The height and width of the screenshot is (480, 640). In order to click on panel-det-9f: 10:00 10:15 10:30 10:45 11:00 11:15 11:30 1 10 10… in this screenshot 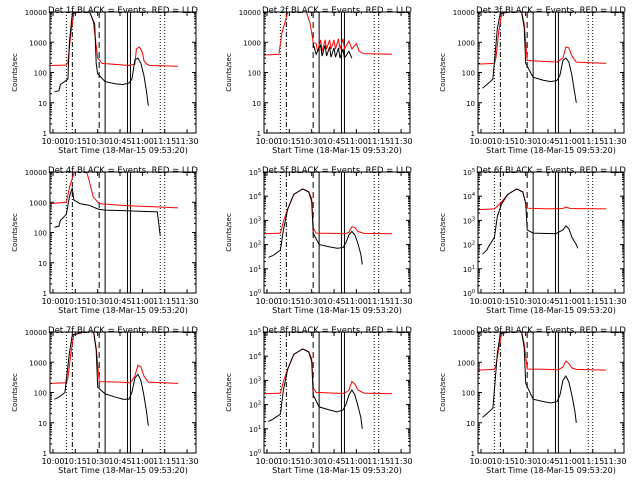, I will do `click(533, 400)`.